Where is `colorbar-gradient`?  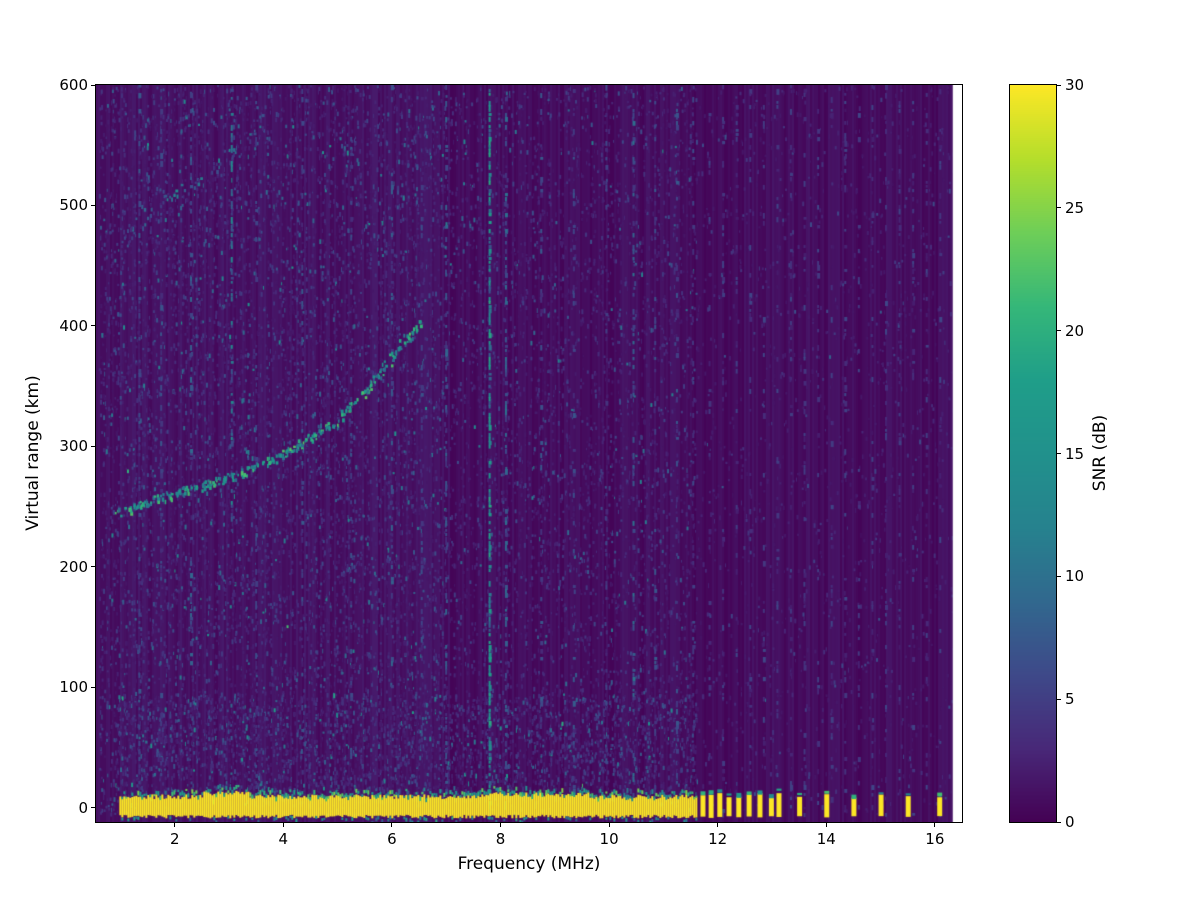
colorbar-gradient is located at coordinates (1033, 453).